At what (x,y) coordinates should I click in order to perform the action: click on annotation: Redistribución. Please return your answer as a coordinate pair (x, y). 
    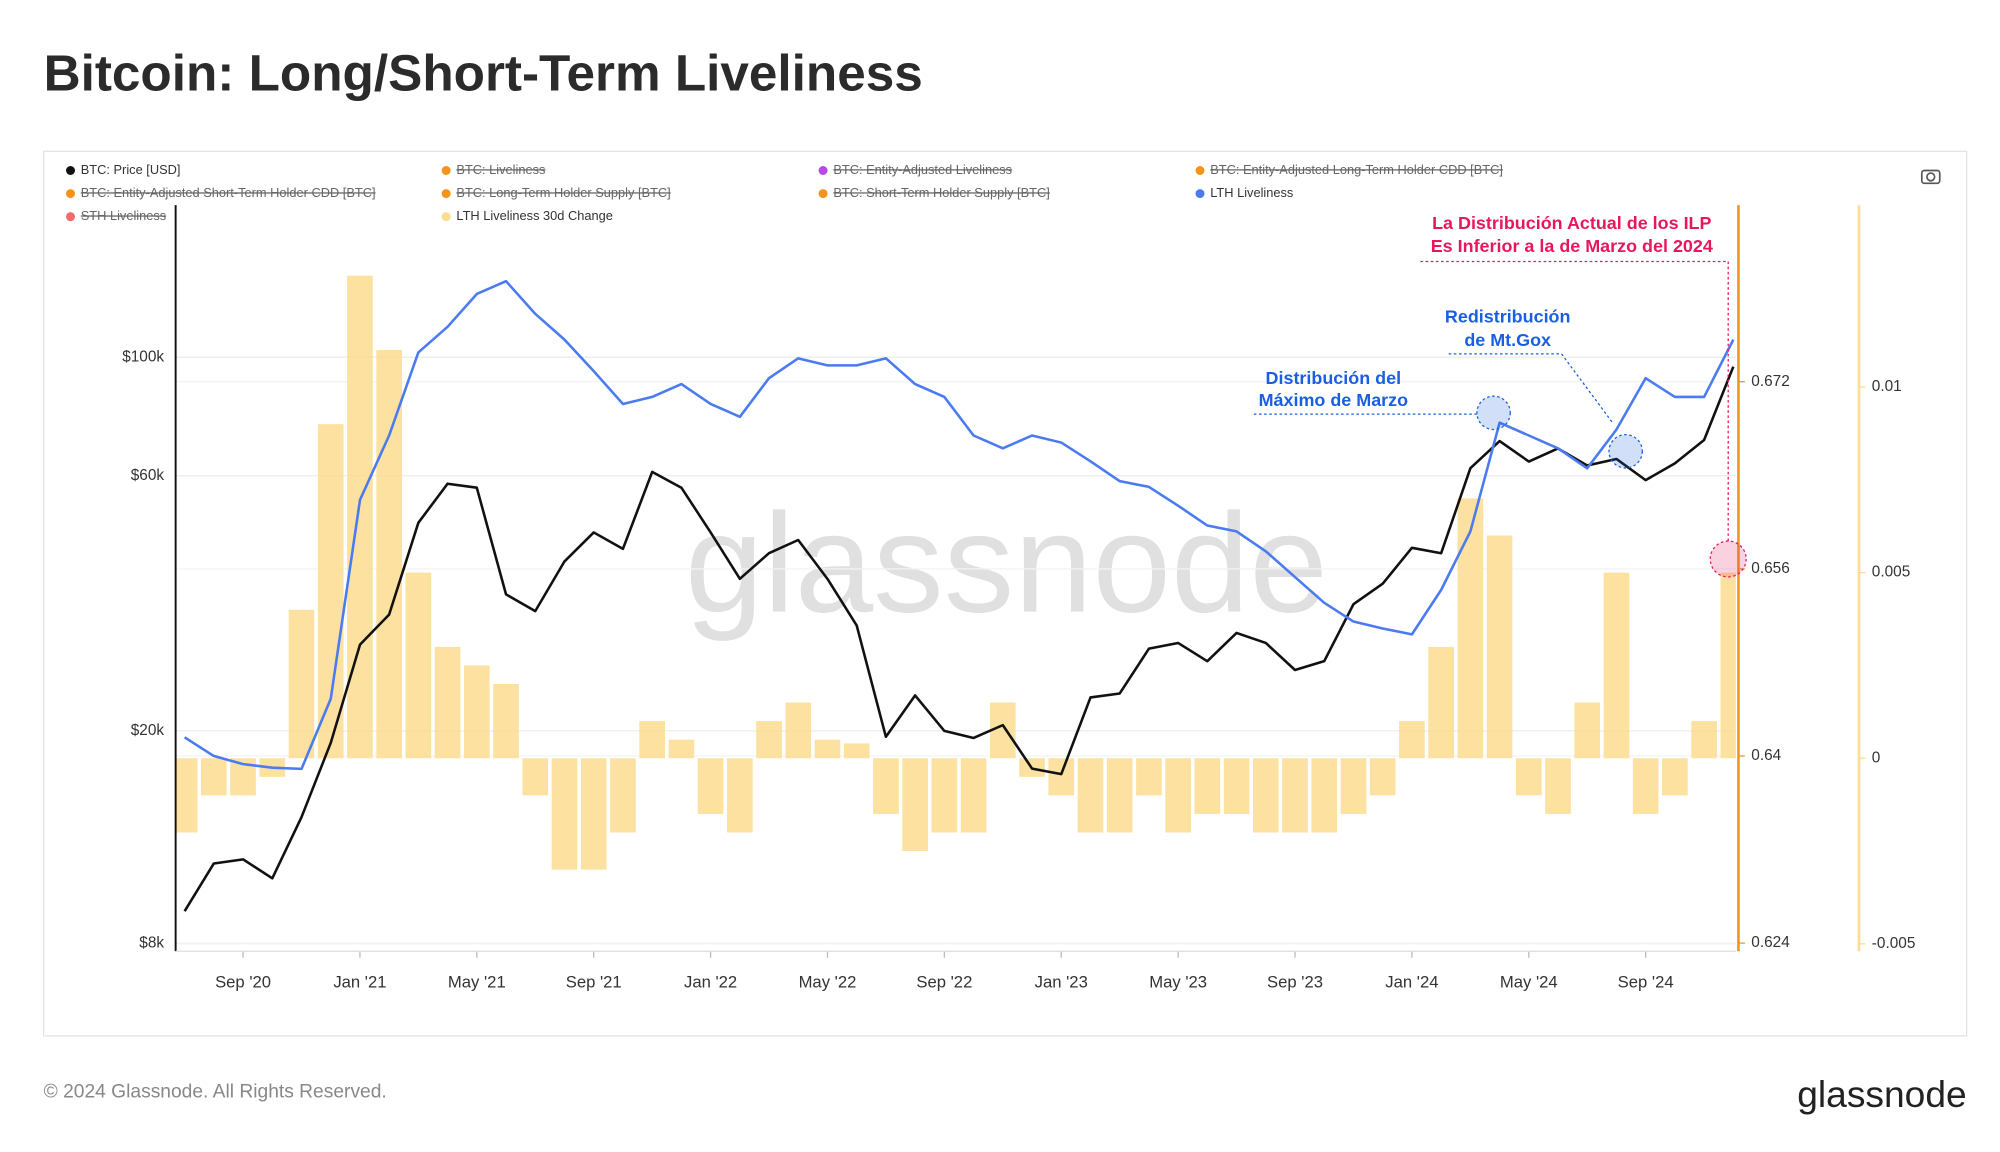
    Looking at the image, I should click on (1508, 317).